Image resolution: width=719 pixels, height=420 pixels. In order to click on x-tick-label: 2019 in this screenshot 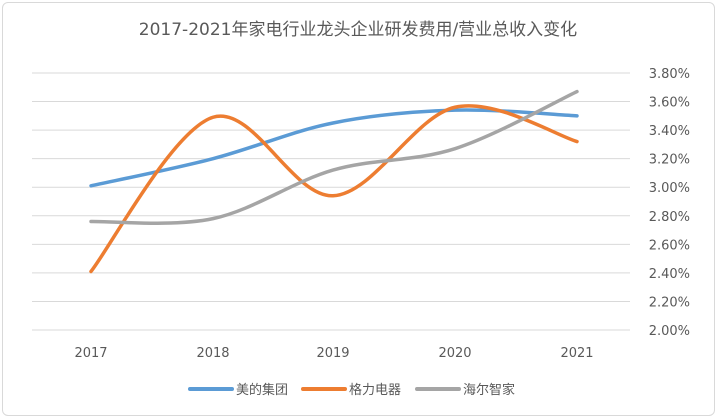, I will do `click(332, 353)`.